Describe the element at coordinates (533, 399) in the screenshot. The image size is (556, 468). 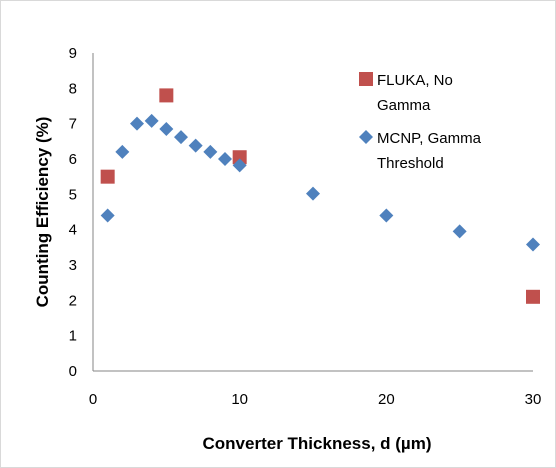
I see `x-tick-label: 30` at that location.